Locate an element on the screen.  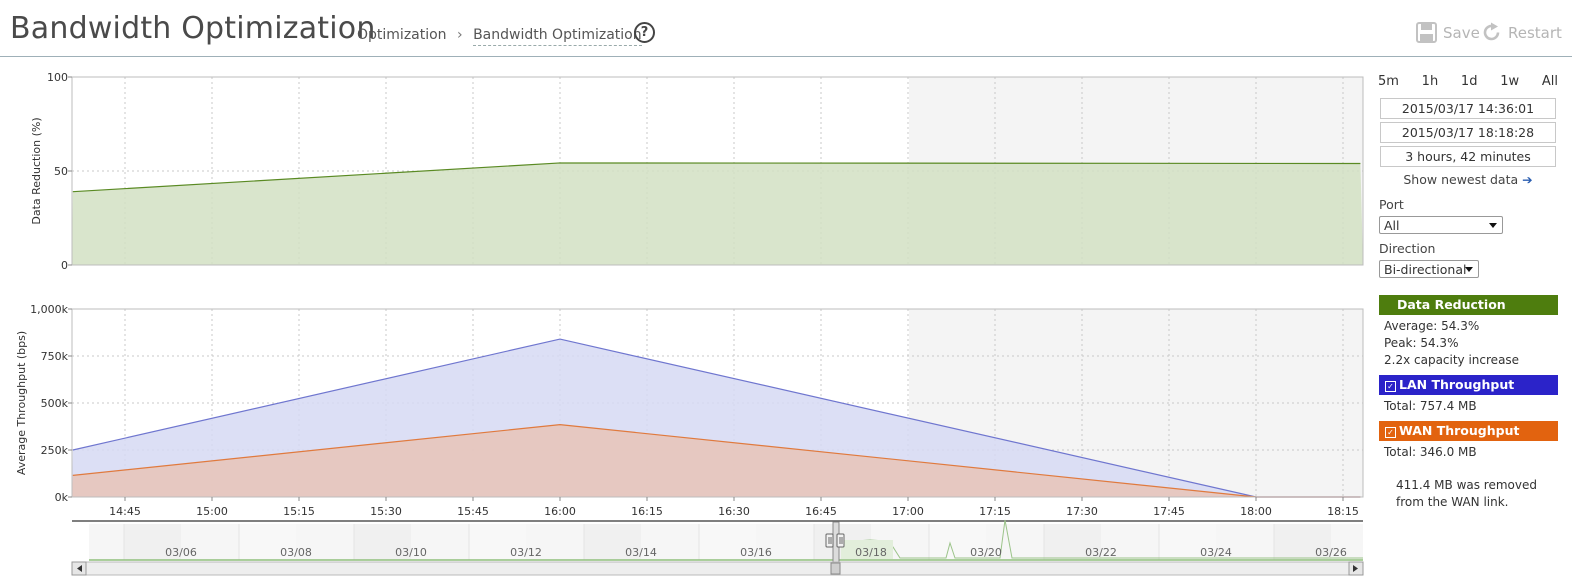
port-select: All is located at coordinates (1441, 225).